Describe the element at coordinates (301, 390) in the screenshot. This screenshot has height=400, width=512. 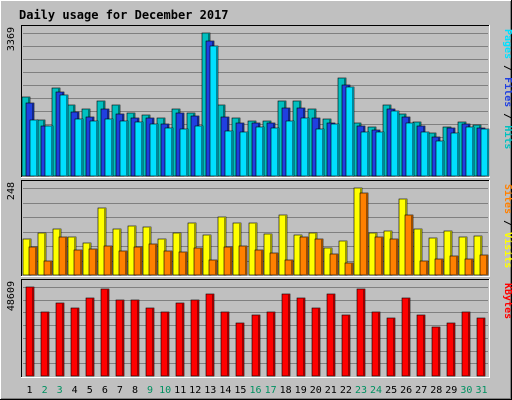
I see `day-label: 19` at that location.